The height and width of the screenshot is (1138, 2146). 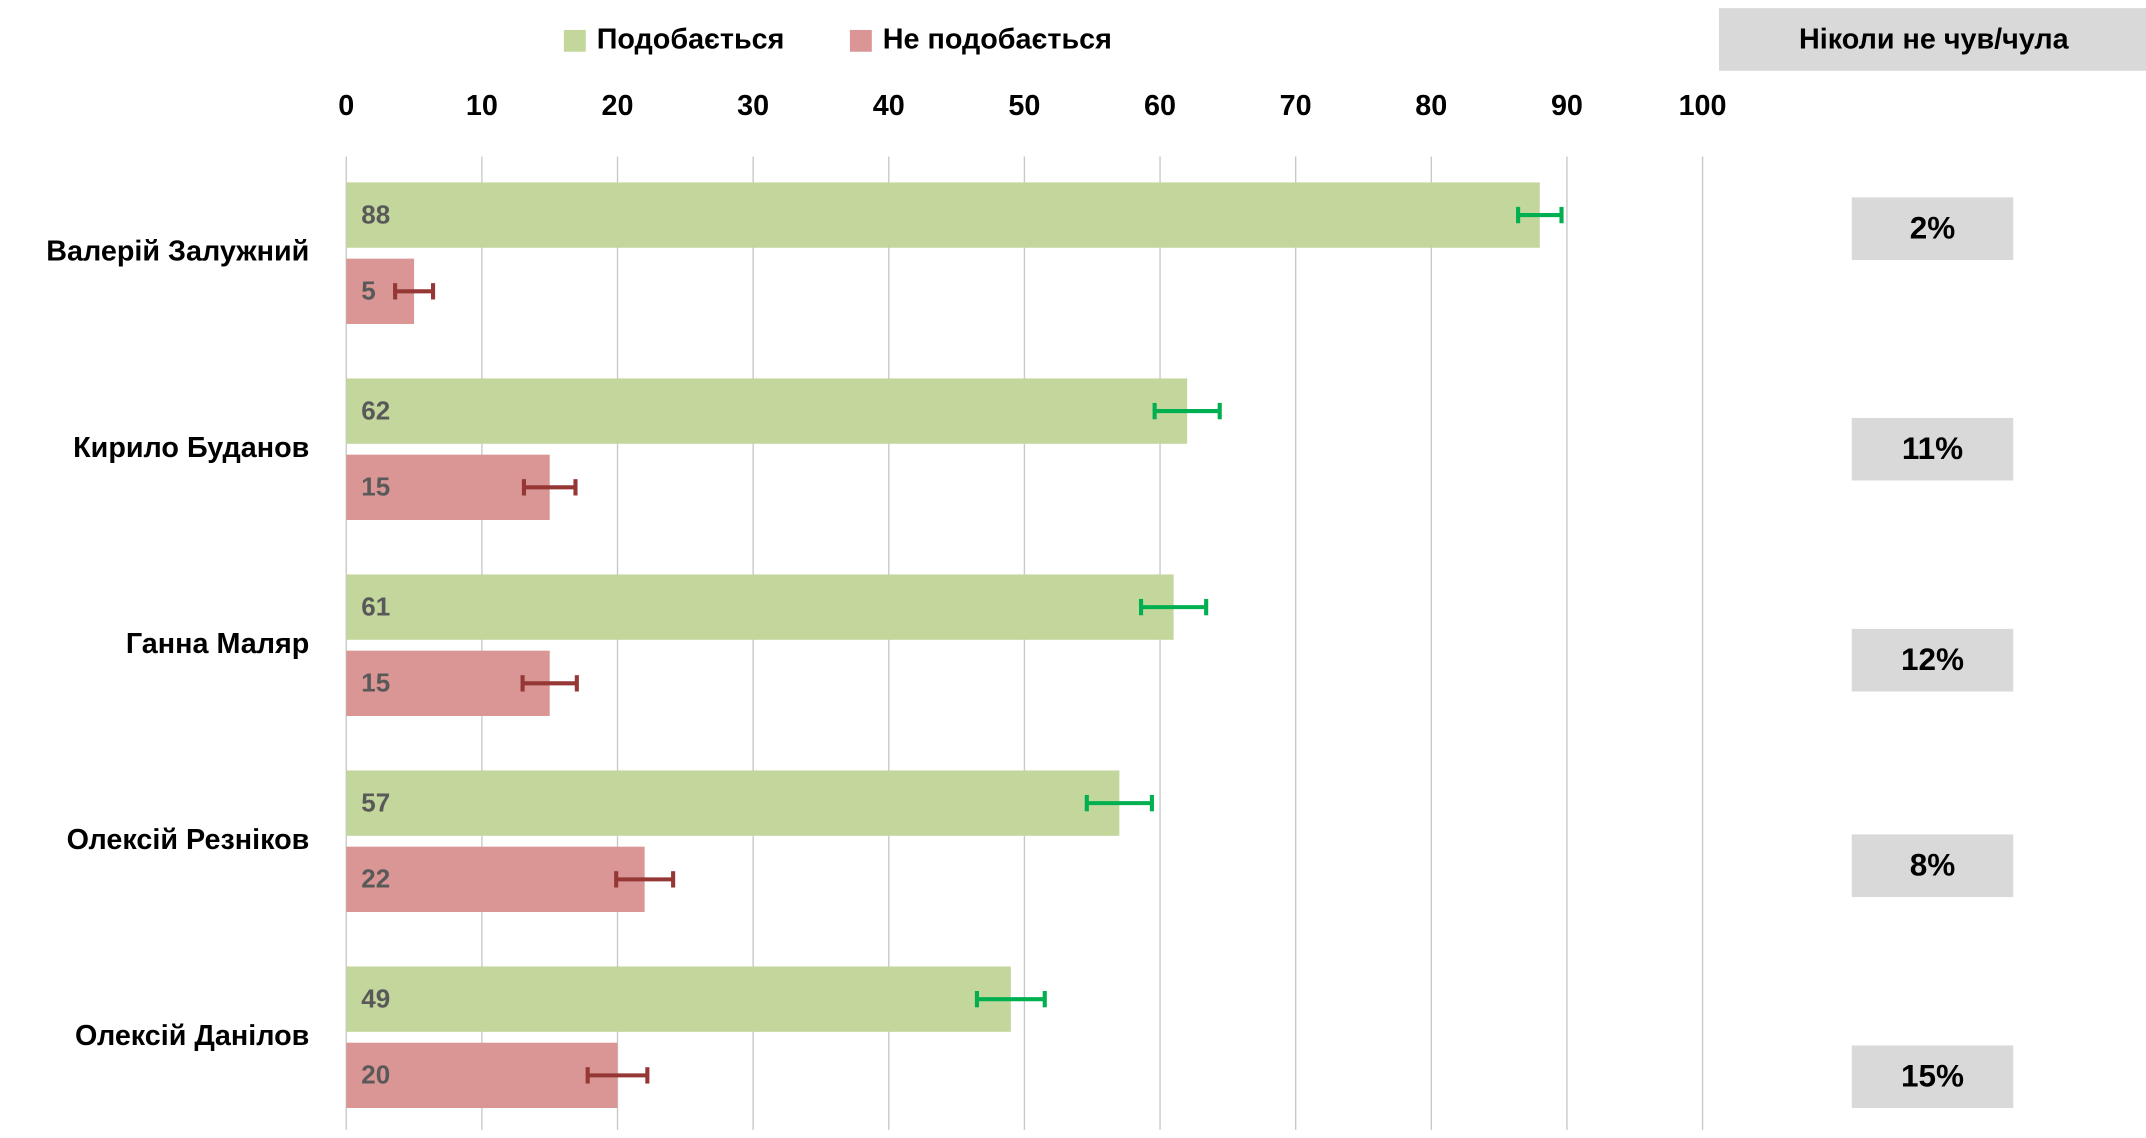 What do you see at coordinates (375, 880) in the screenshot?
I see `data-label: 22` at bounding box center [375, 880].